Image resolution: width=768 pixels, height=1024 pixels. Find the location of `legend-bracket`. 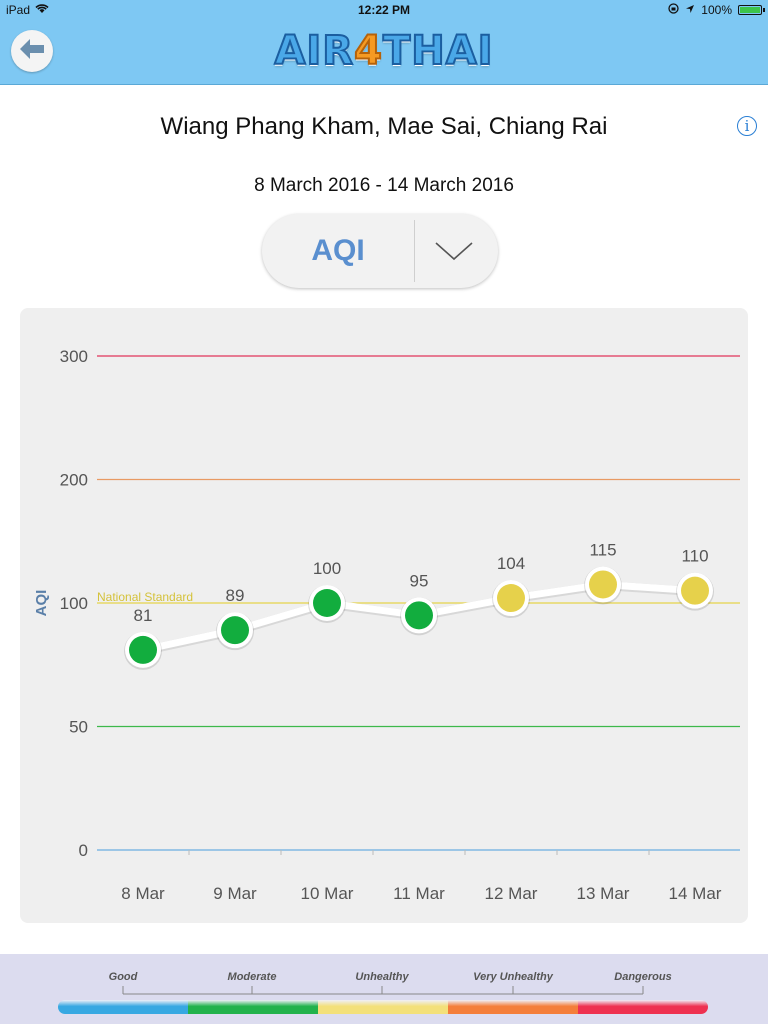

legend-bracket is located at coordinates (383, 990).